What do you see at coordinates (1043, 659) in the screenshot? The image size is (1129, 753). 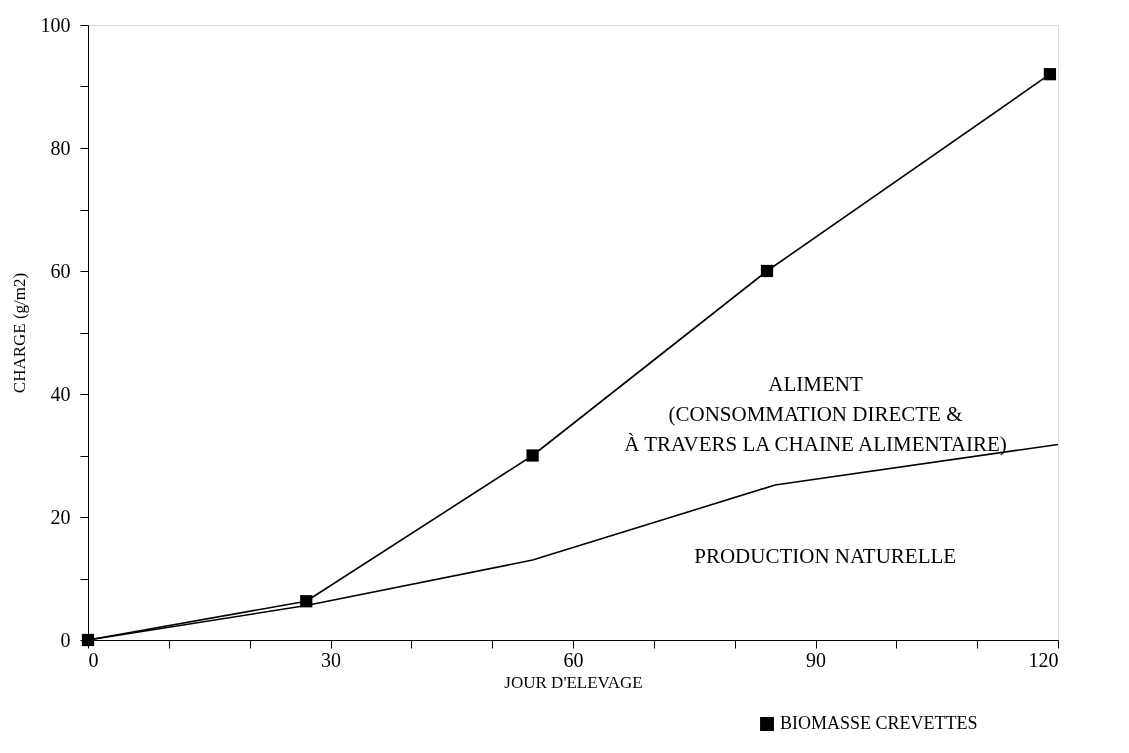 I see `x-tick-label: 120` at bounding box center [1043, 659].